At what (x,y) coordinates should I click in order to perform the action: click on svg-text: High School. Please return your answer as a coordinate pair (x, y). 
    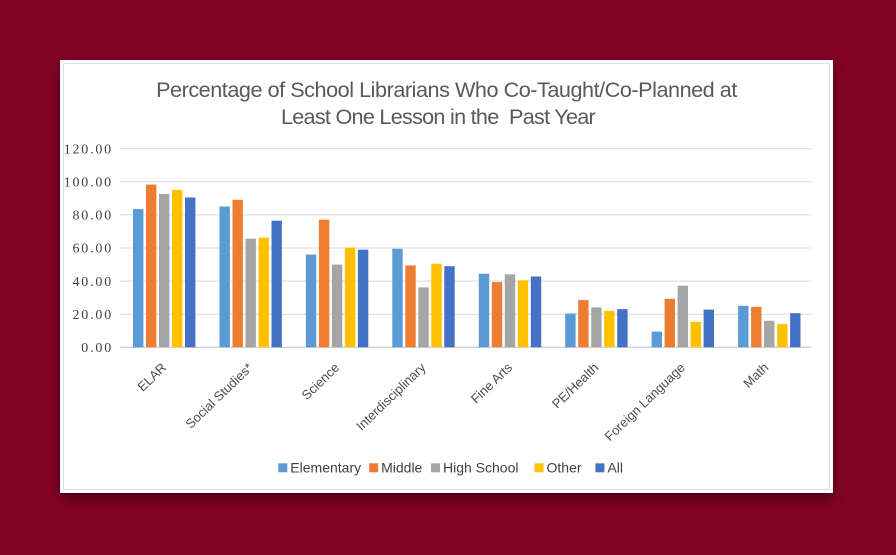
    Looking at the image, I should click on (481, 468).